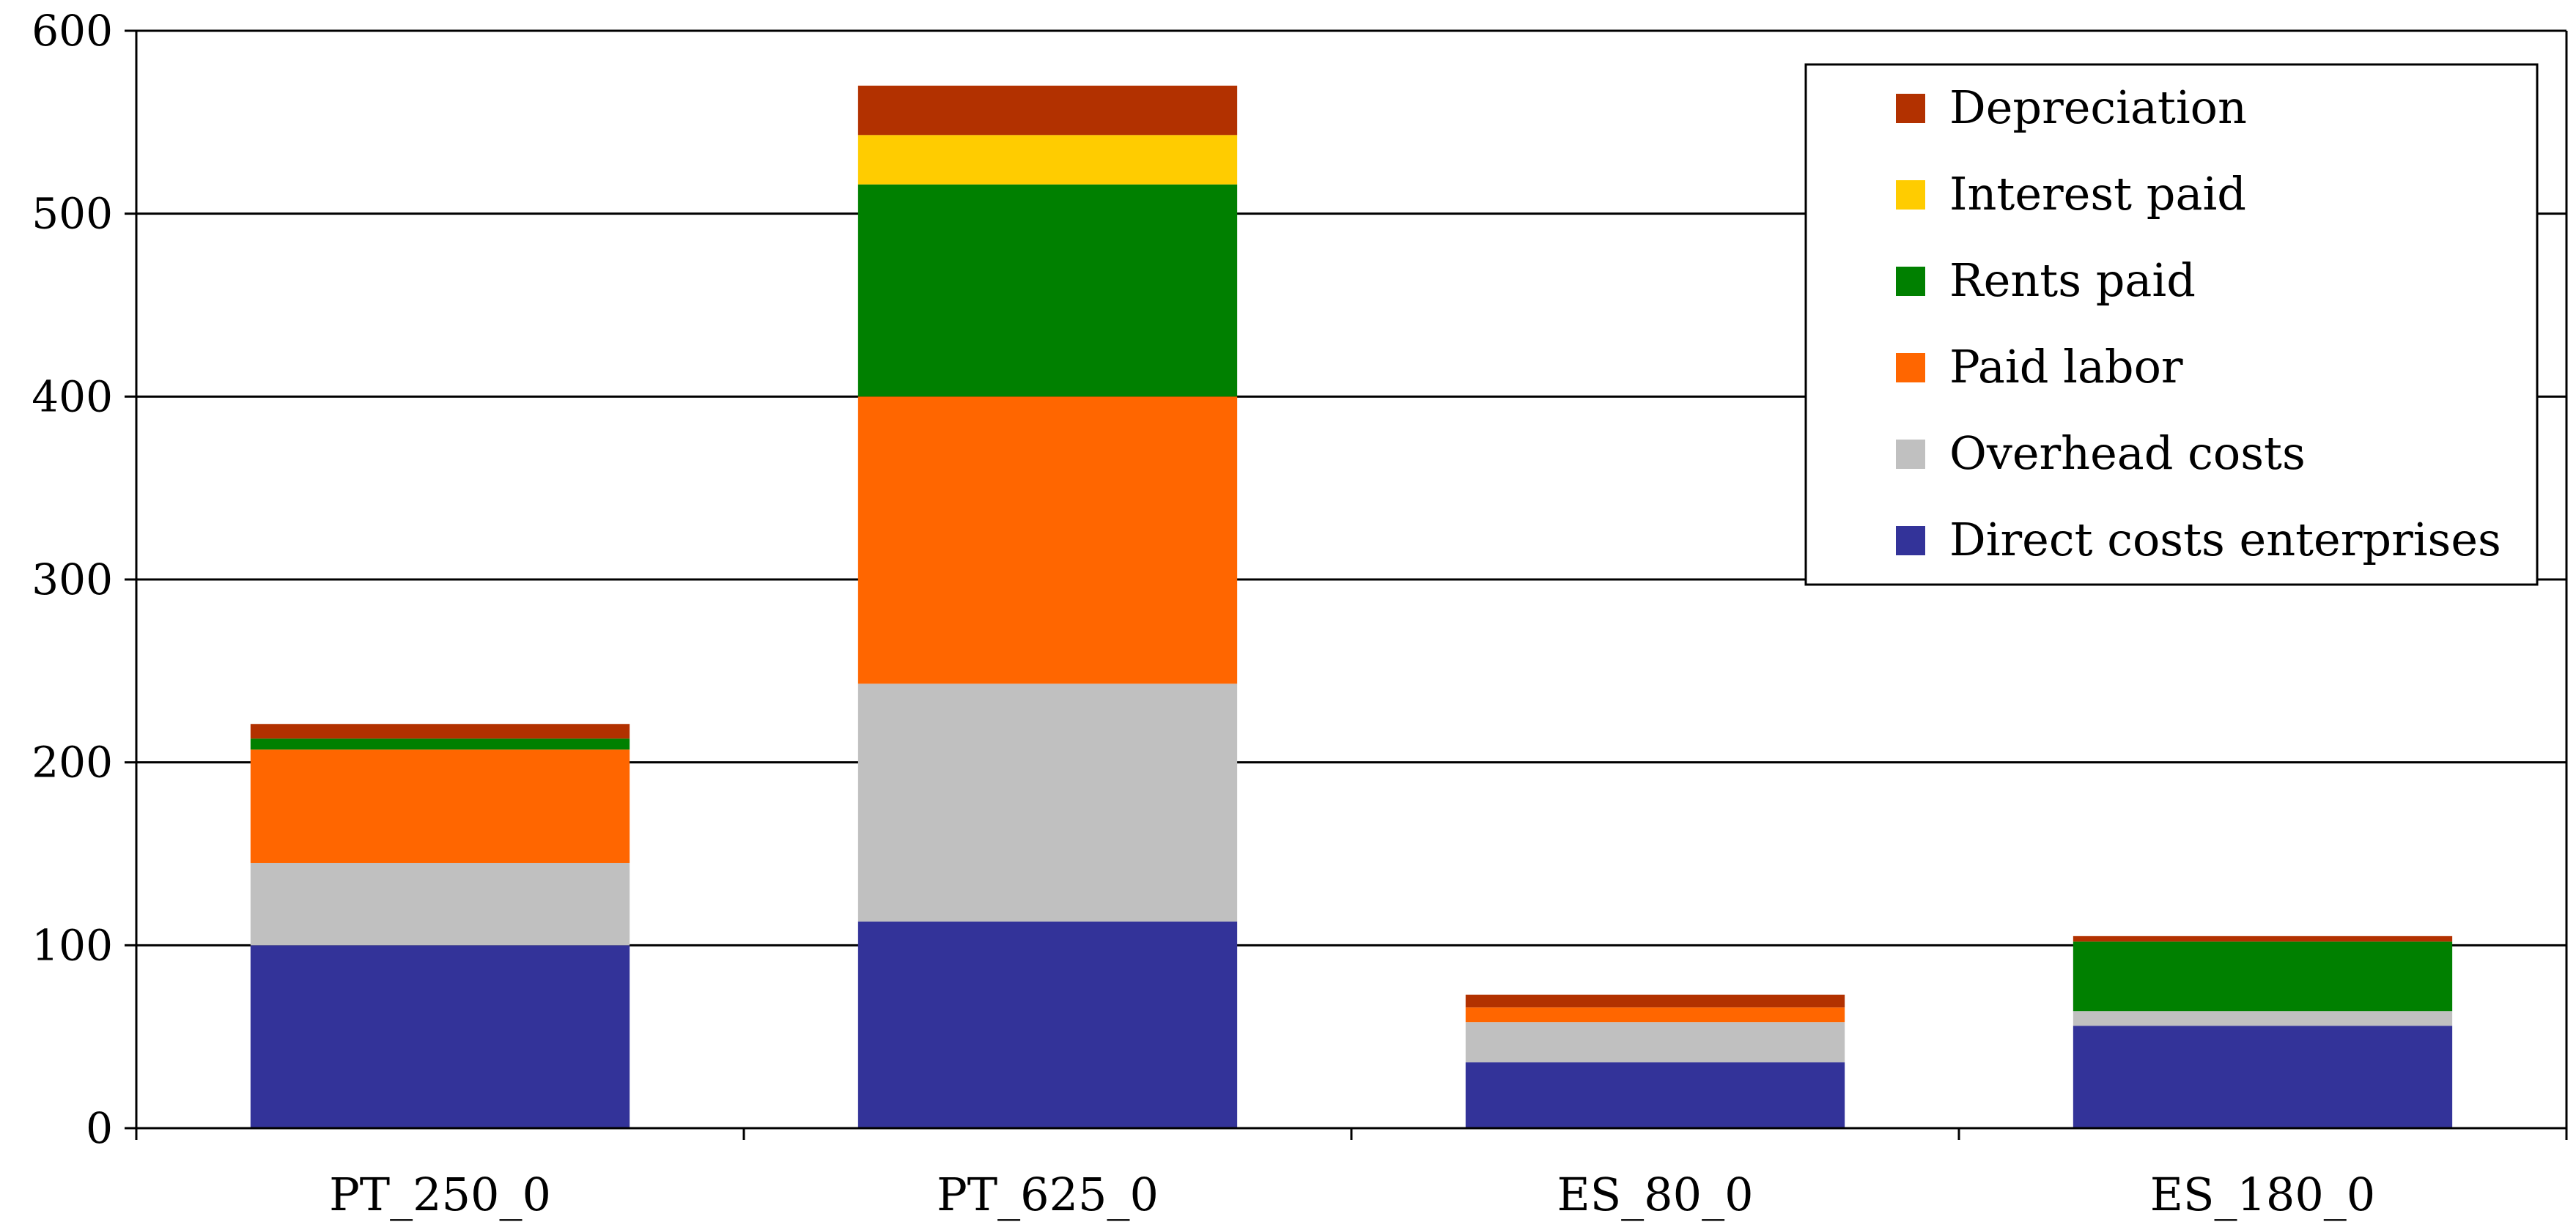 The image size is (2576, 1230). I want to click on bar-pt-625-0-rents-paid, so click(1047, 290).